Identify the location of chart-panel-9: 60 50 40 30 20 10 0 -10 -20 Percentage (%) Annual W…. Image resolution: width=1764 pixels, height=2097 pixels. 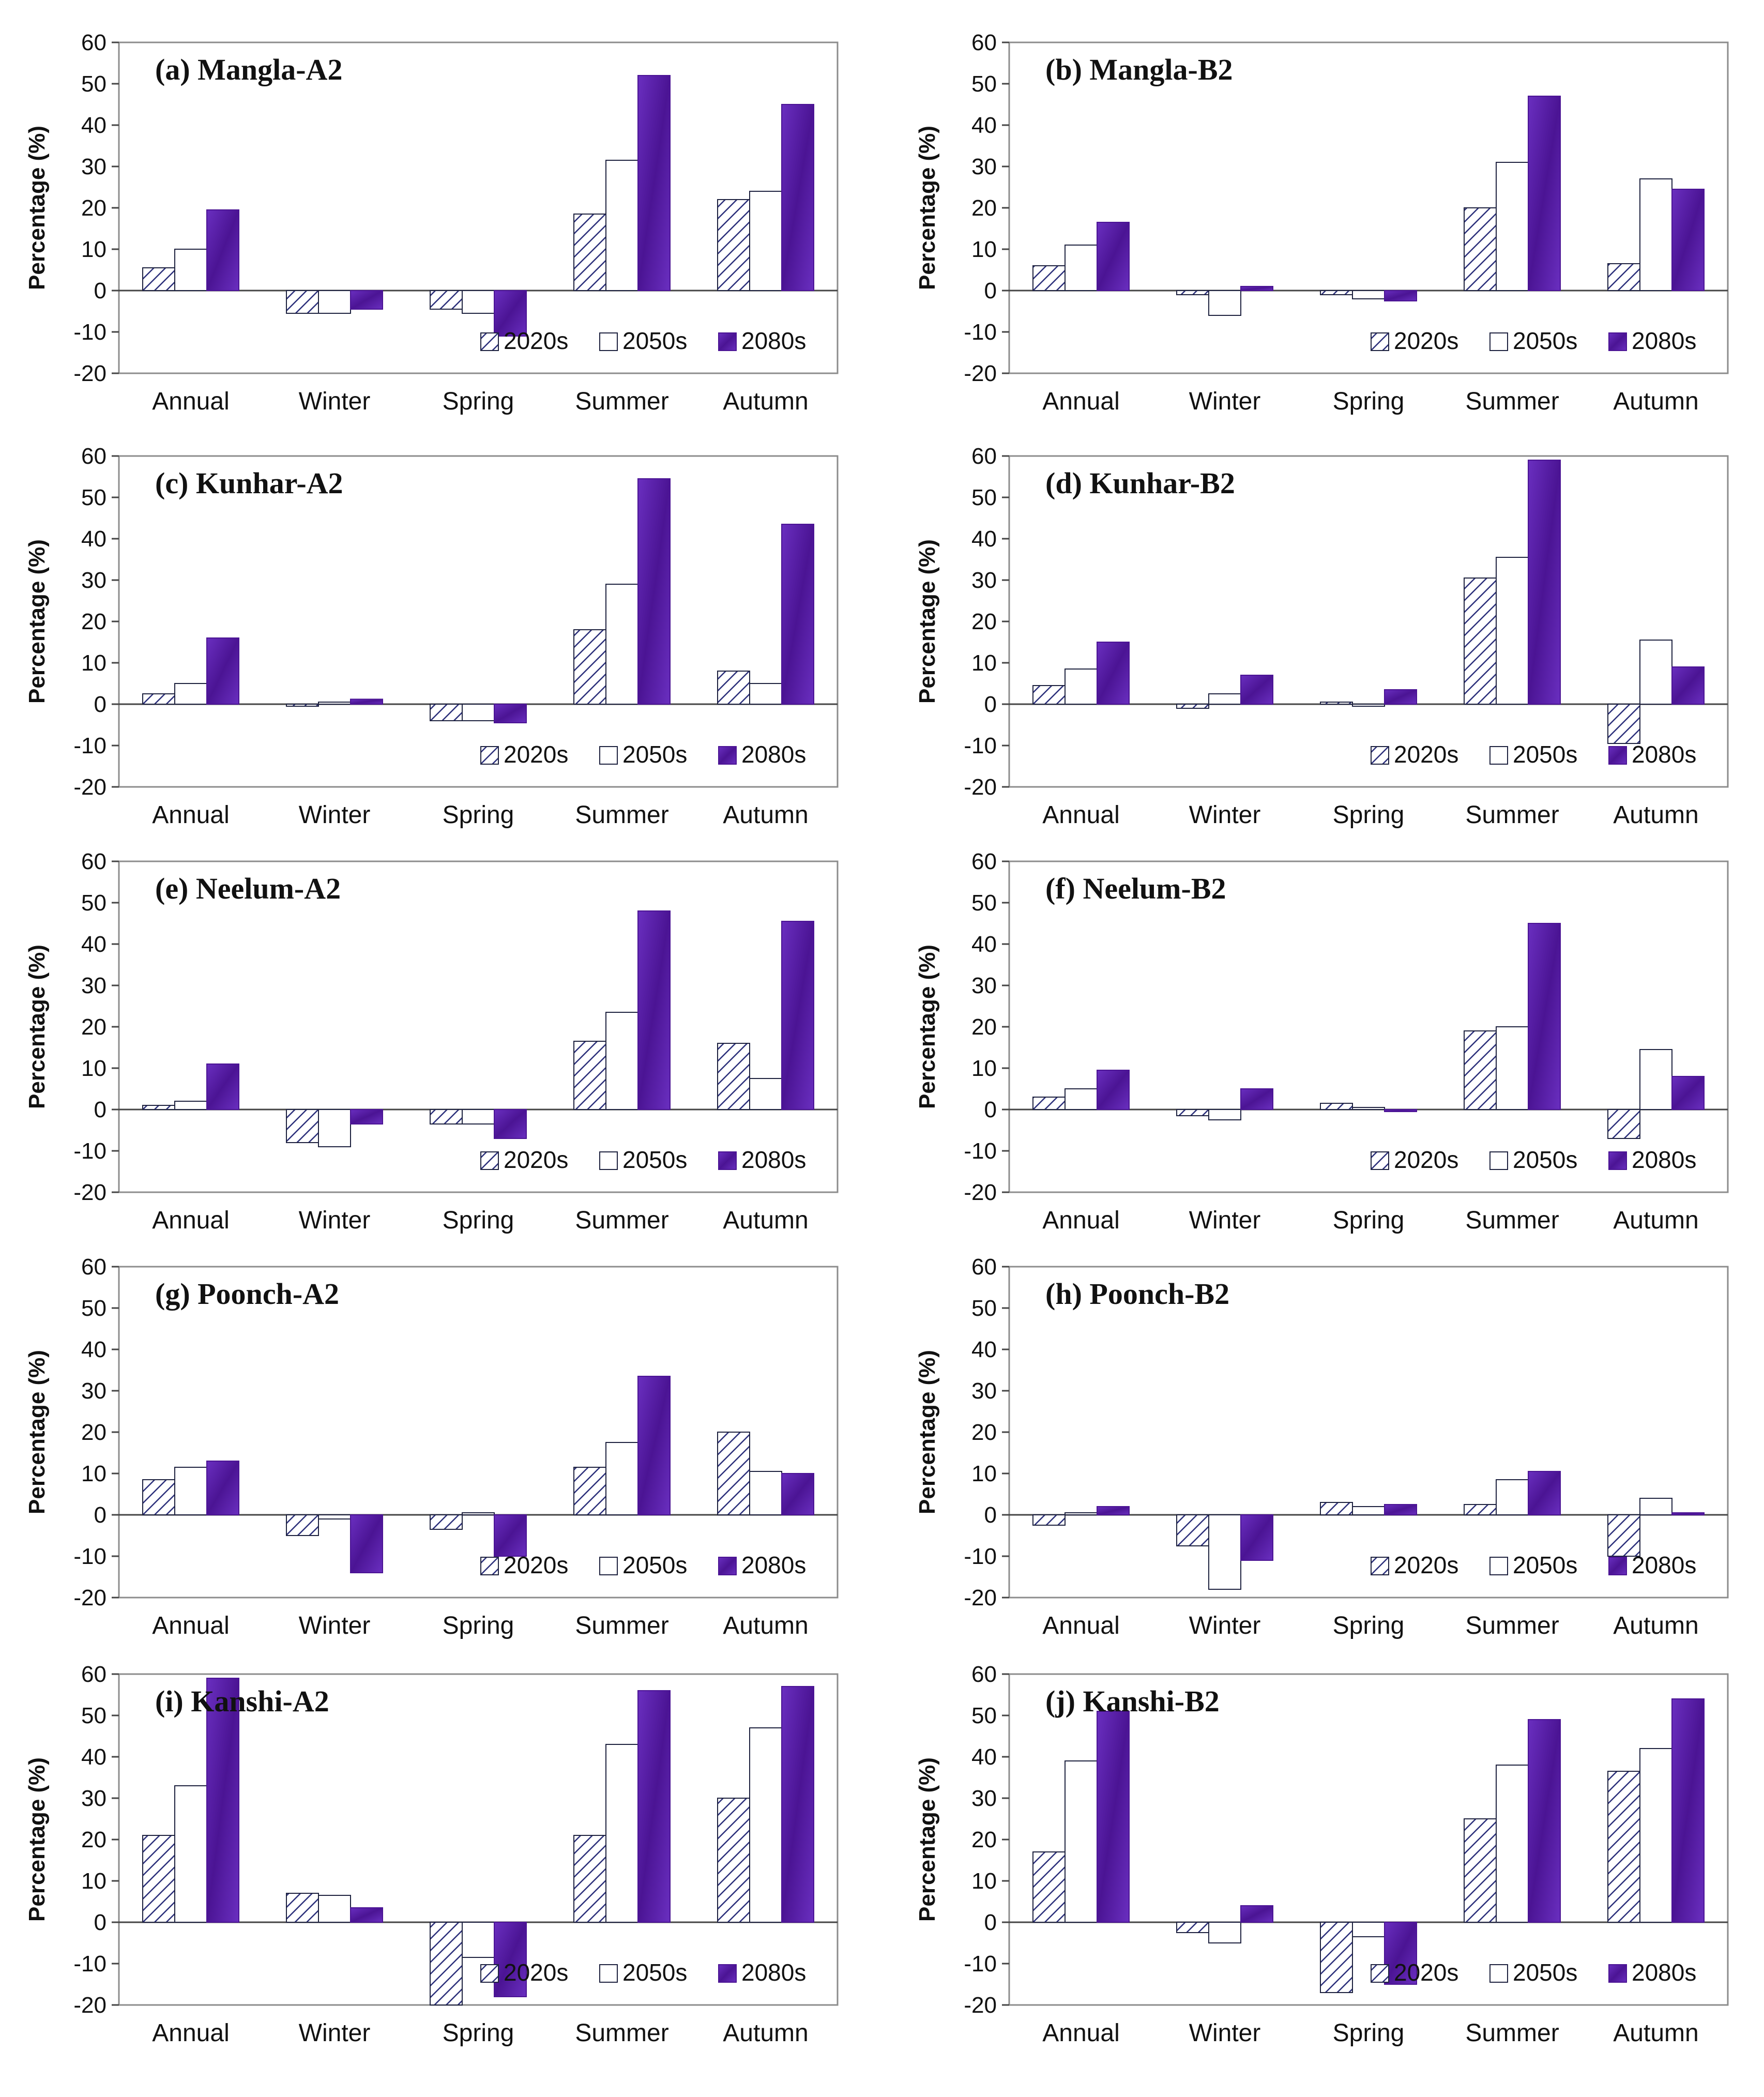
(1314, 1847).